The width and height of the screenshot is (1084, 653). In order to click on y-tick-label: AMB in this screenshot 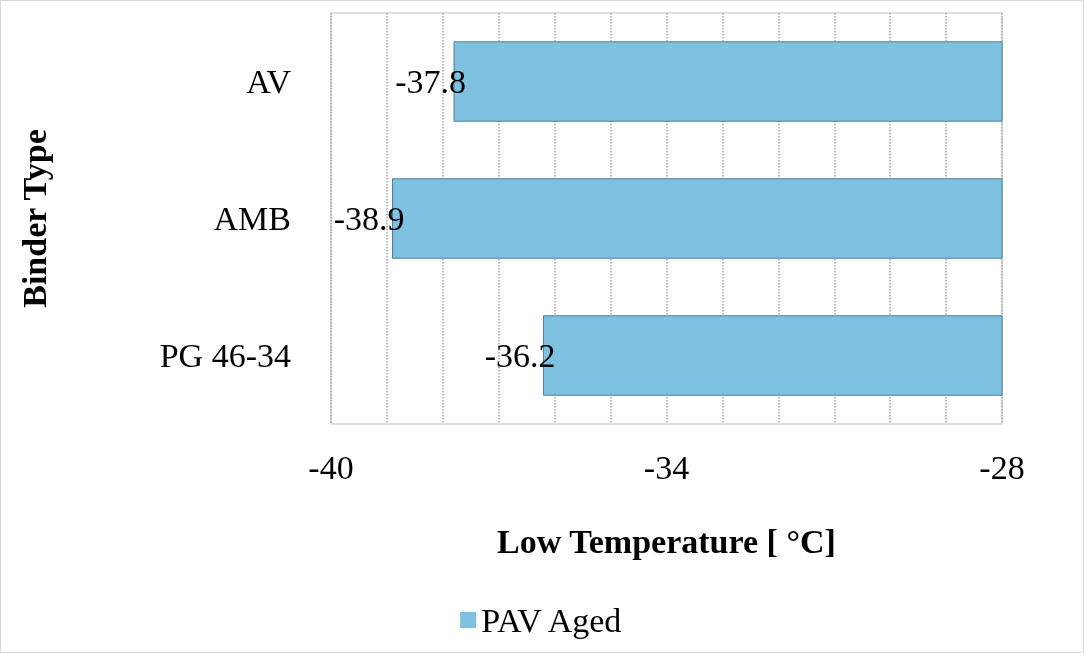, I will do `click(252, 218)`.